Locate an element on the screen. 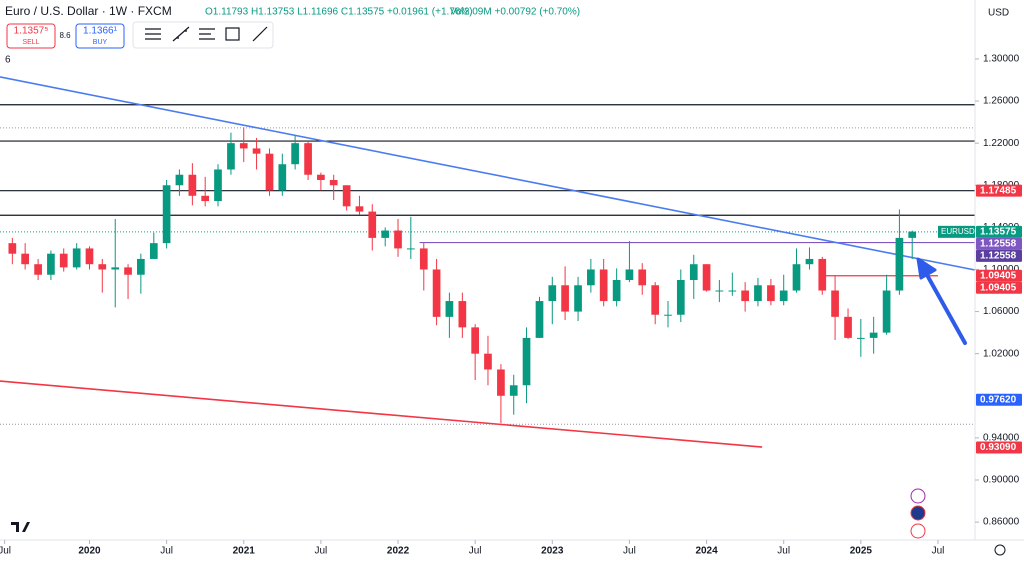 This screenshot has width=1024, height=562. x-tick-label: 2022 is located at coordinates (398, 551).